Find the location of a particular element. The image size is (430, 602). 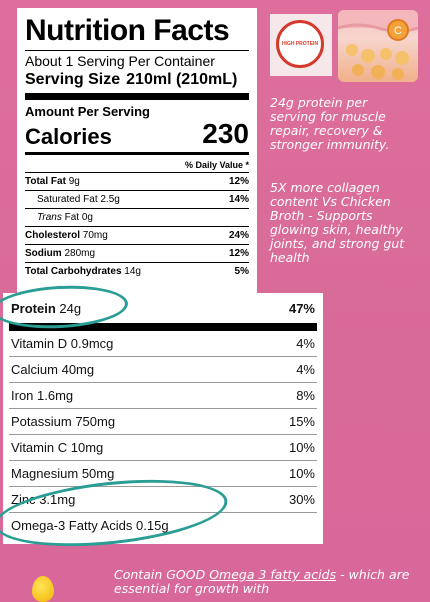

nutrient-row: Vitamin D 0.9mcg 4% is located at coordinates (163, 344).